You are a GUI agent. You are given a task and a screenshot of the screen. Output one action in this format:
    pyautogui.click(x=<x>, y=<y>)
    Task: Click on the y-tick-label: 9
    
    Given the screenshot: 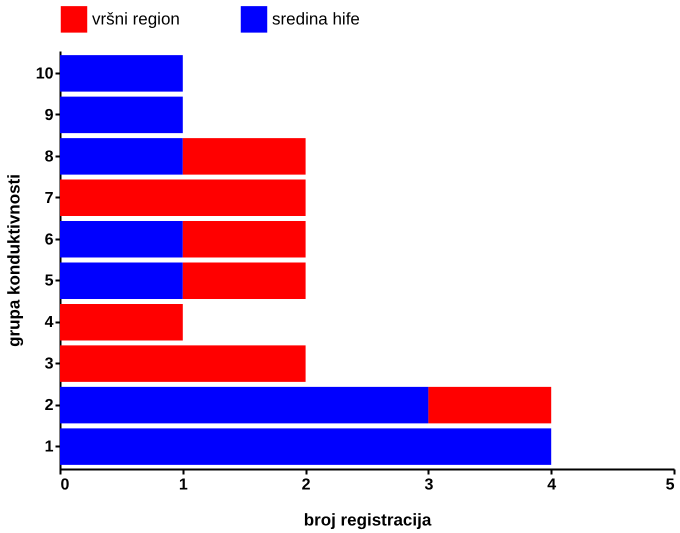 What is the action you would take?
    pyautogui.click(x=49, y=115)
    